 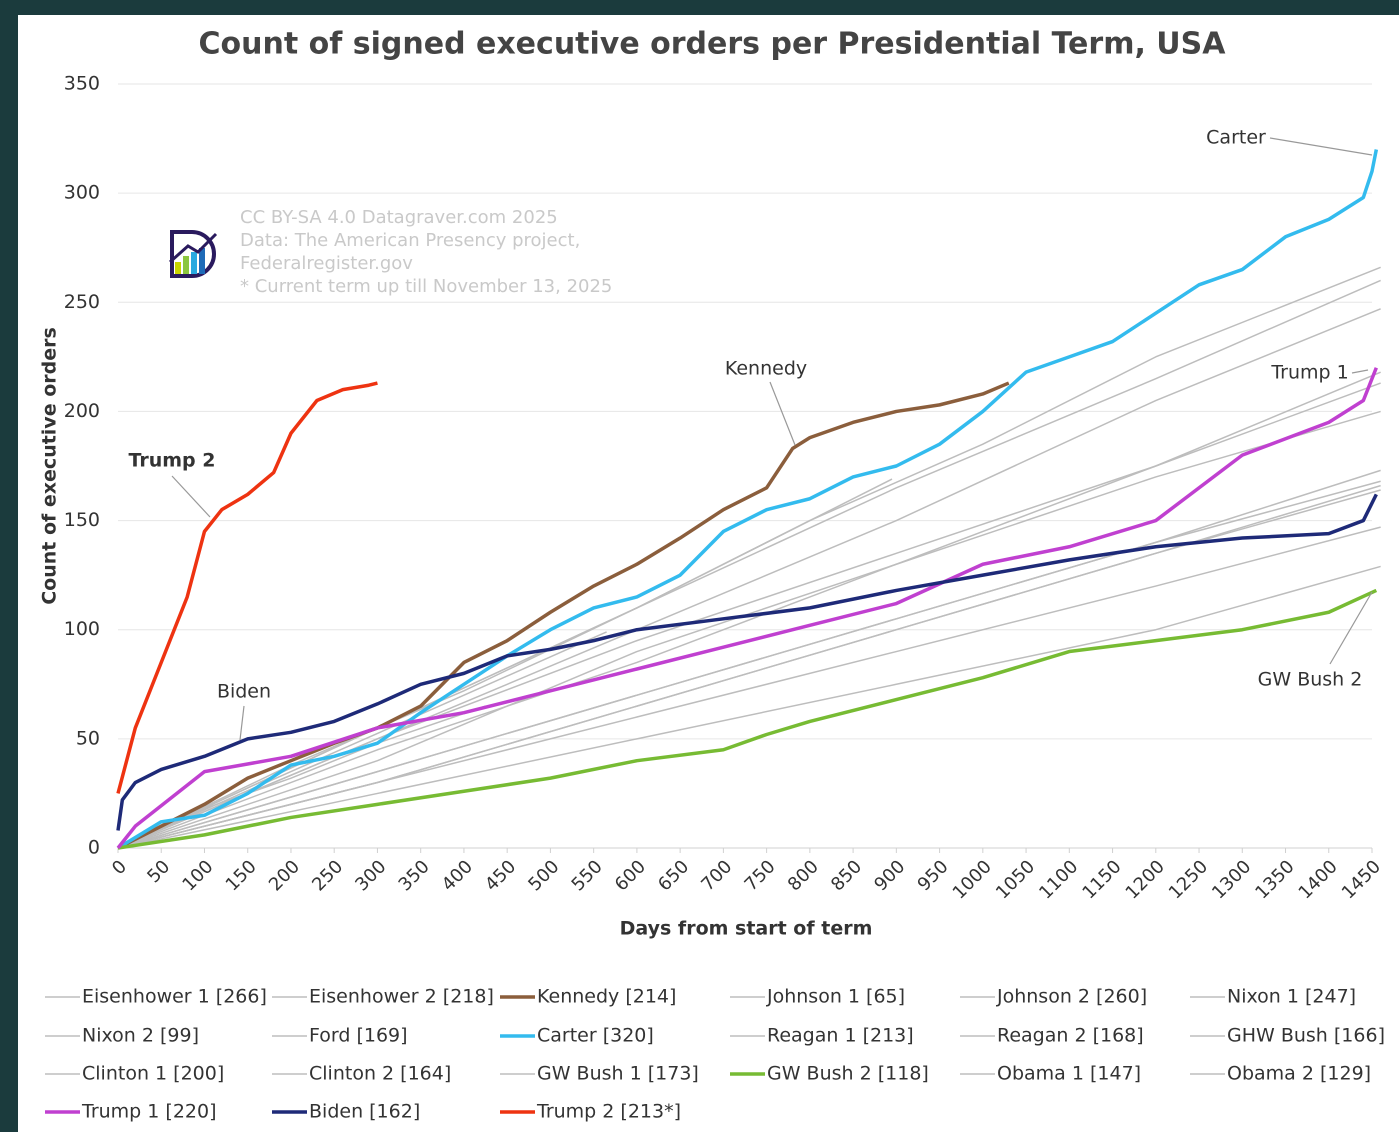 I want to click on y-tick-label: 100, so click(x=82, y=629).